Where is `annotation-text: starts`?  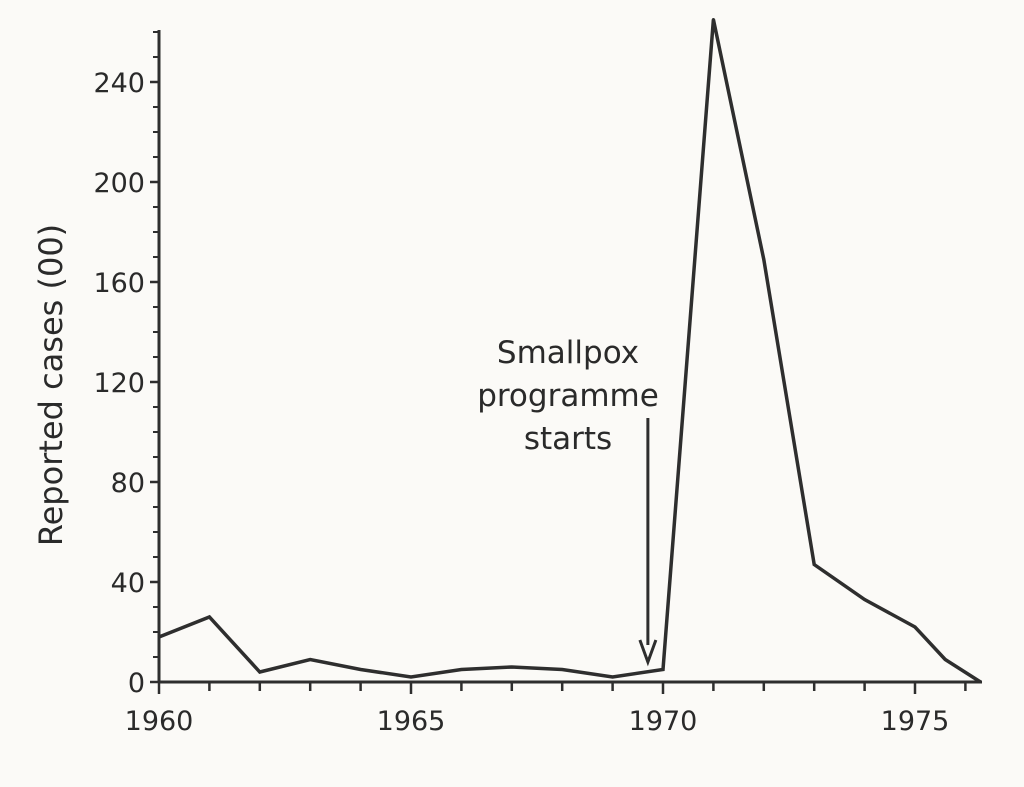
annotation-text: starts is located at coordinates (568, 439).